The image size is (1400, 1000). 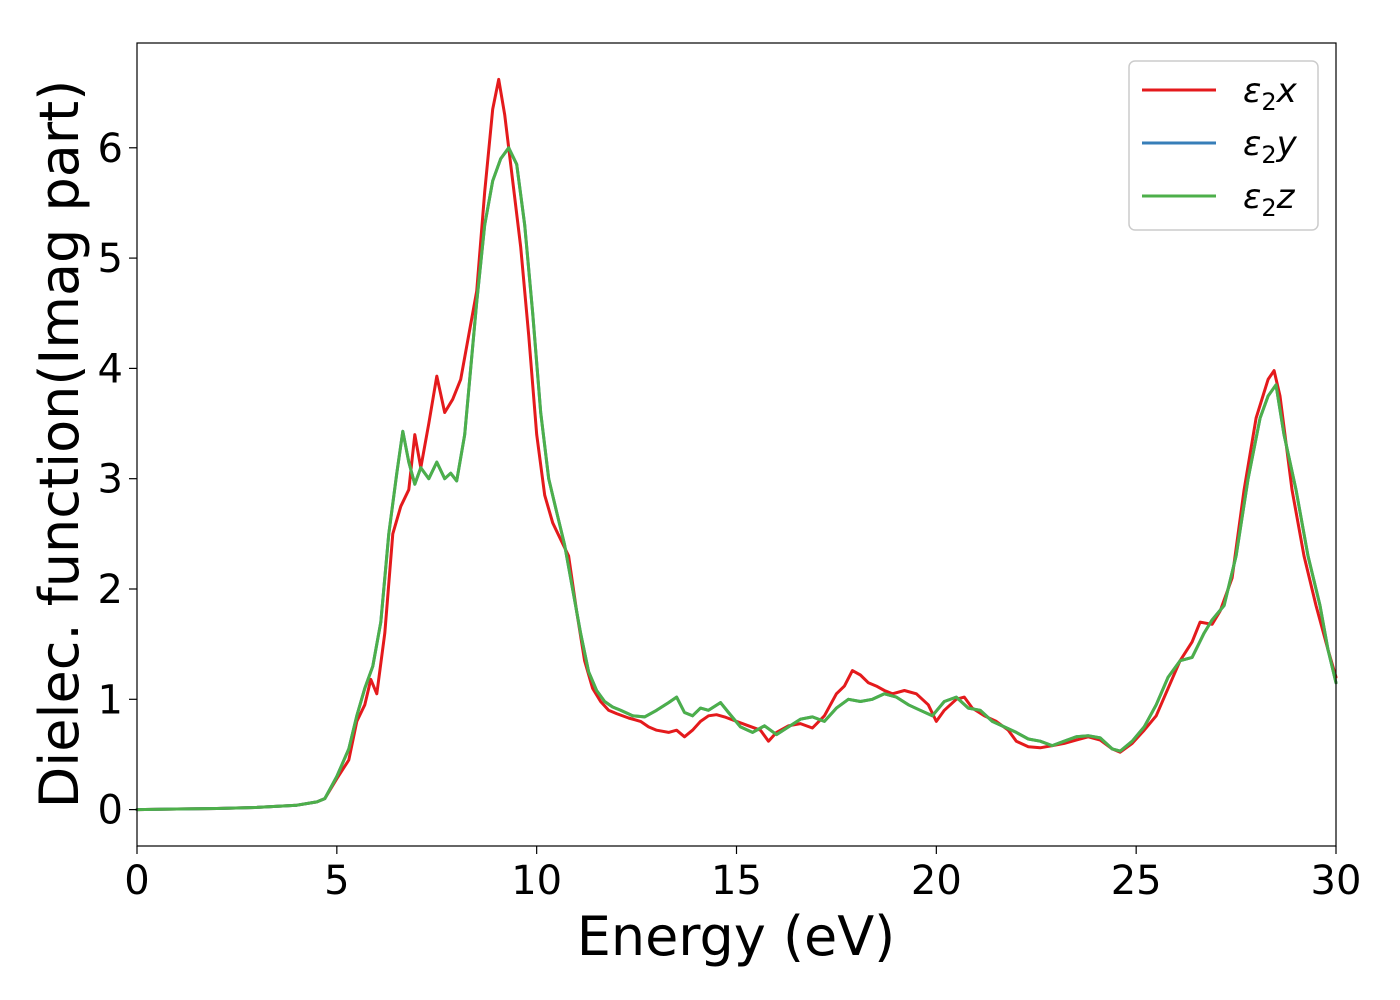 I want to click on x-tick-label: 30, so click(x=1336, y=881).